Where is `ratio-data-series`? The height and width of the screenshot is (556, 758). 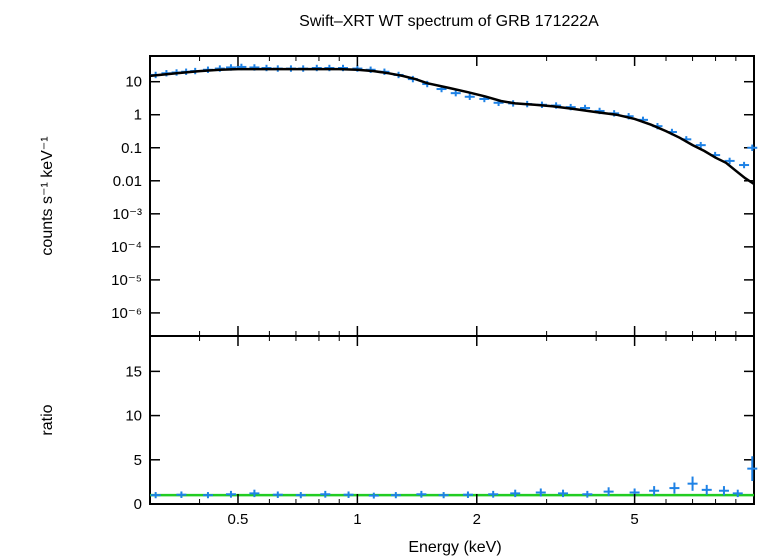 ratio-data-series is located at coordinates (454, 477).